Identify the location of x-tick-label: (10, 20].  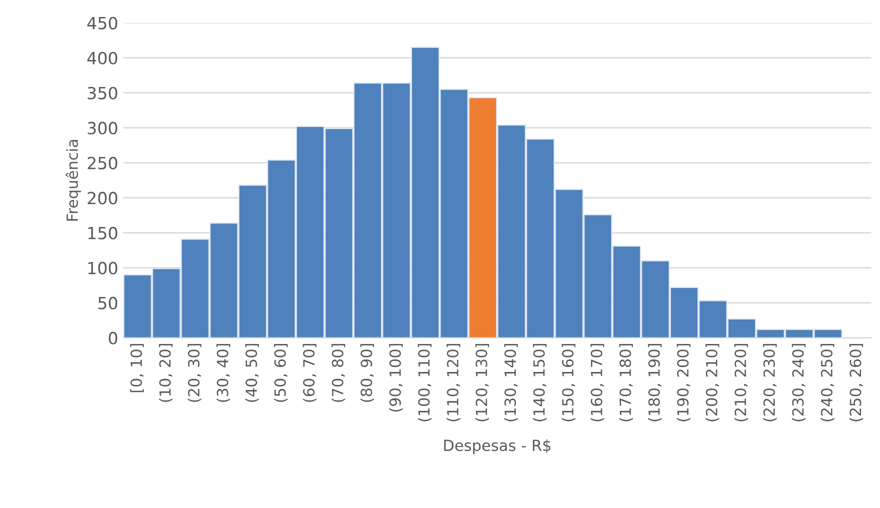
(165, 373).